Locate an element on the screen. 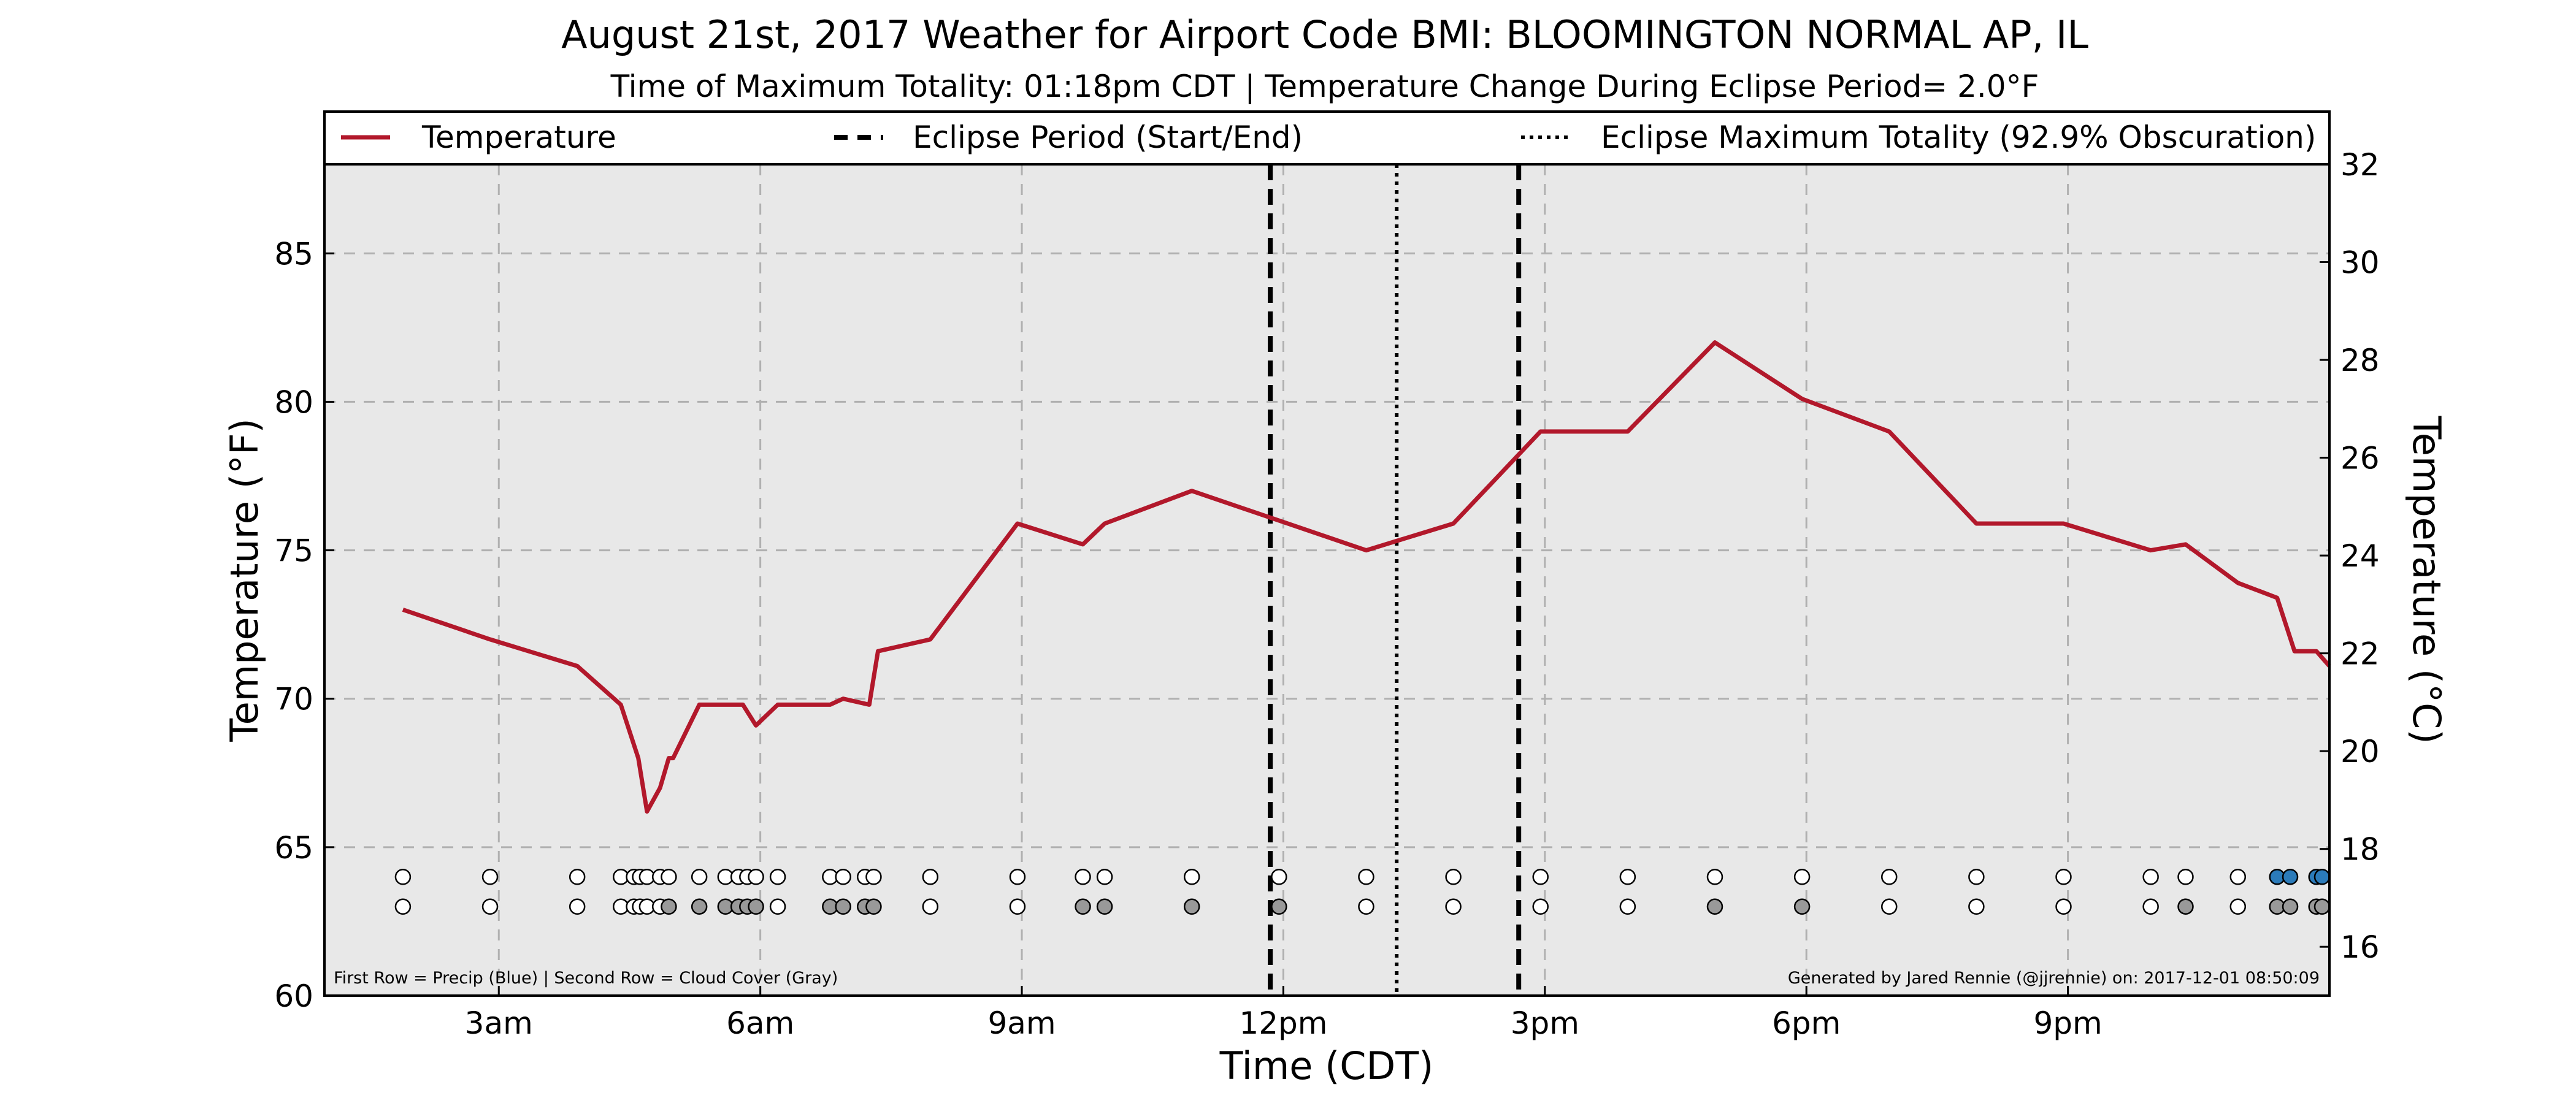  y-tick-label-right: 32 is located at coordinates (2360, 165).